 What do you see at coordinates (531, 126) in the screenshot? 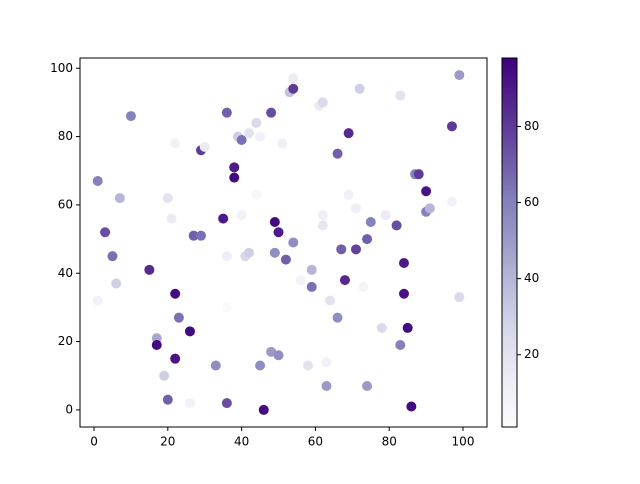
I see `colorbar-tick-label: 80` at bounding box center [531, 126].